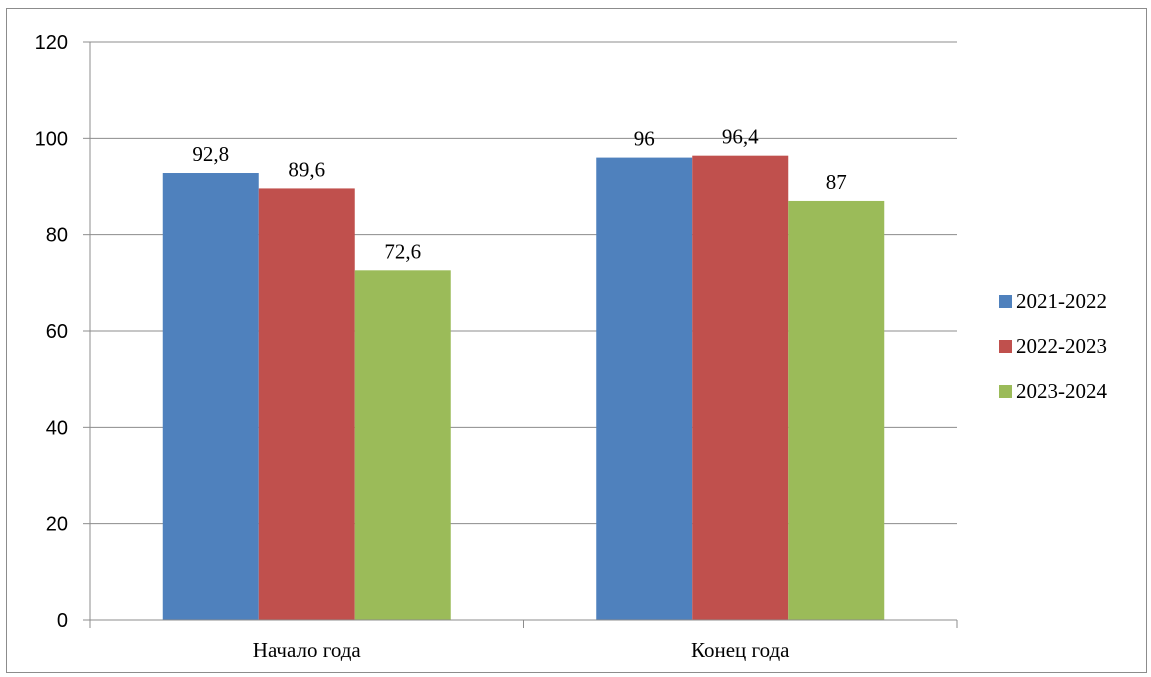  Describe the element at coordinates (740, 137) in the screenshot. I see `data-label: 96,4` at that location.